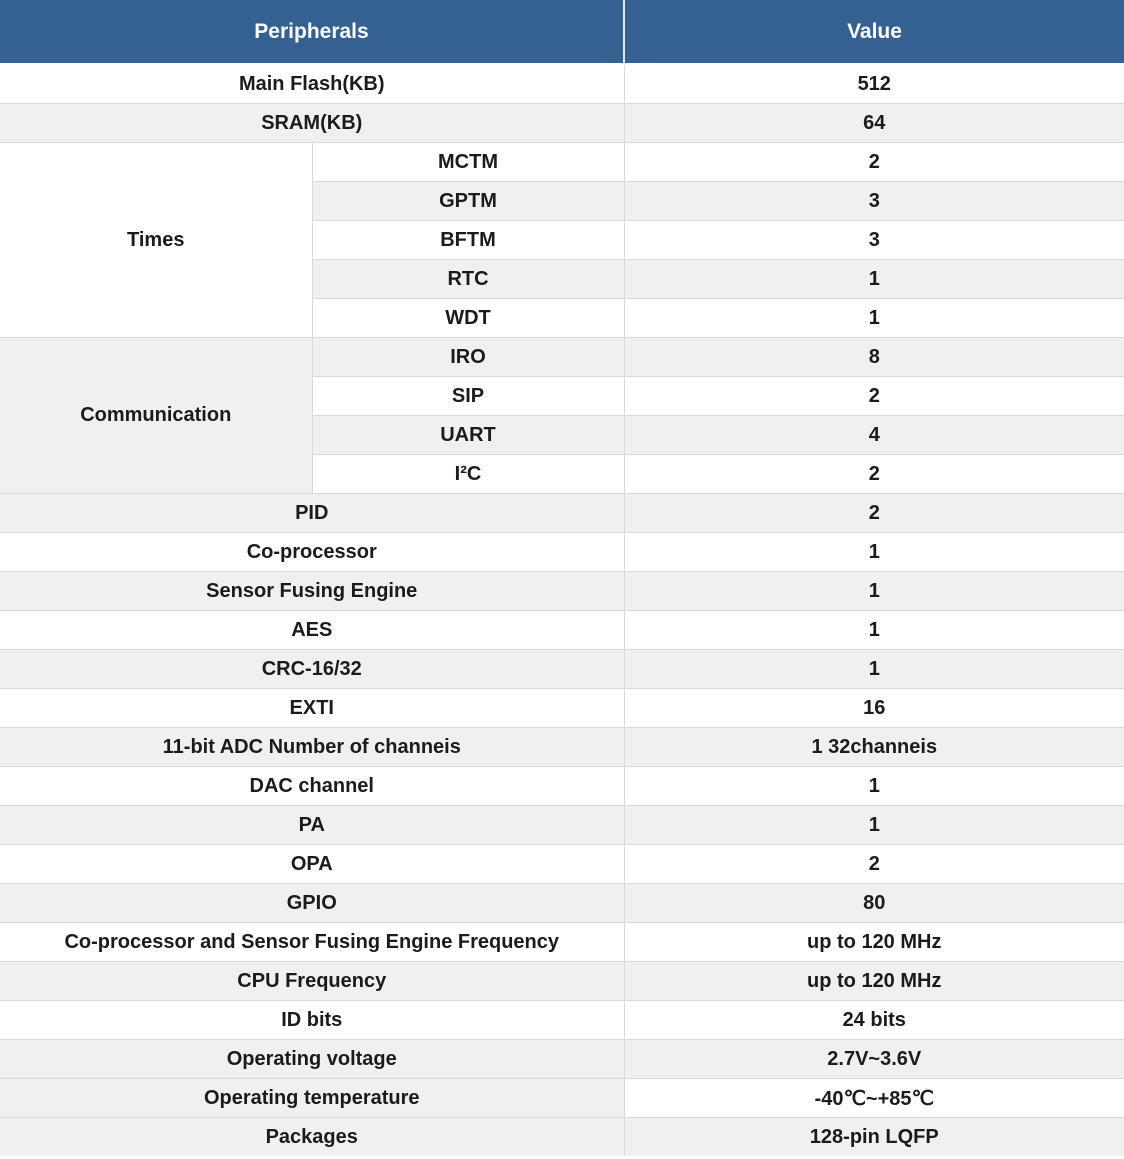 The width and height of the screenshot is (1124, 1159). What do you see at coordinates (873, 1098) in the screenshot?
I see `row-value: -40℃~+85℃` at bounding box center [873, 1098].